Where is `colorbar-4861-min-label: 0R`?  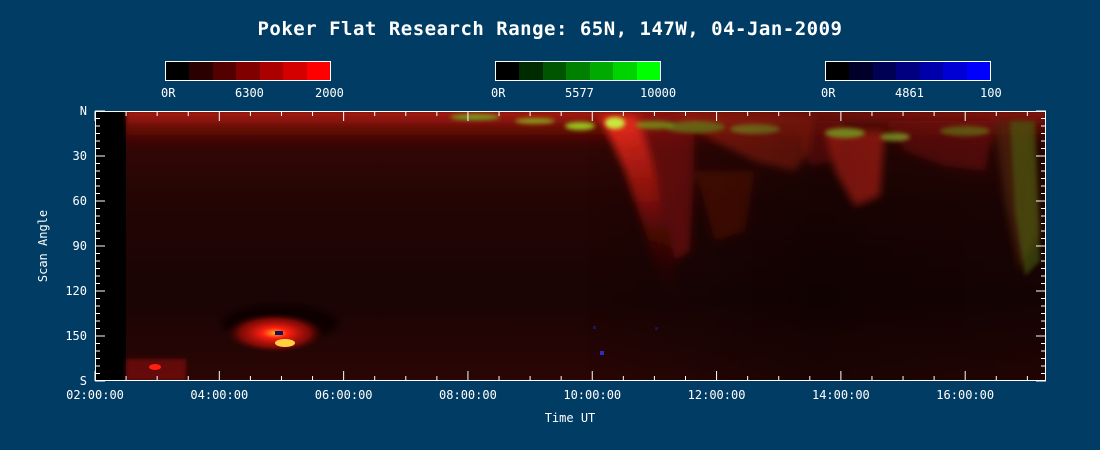
colorbar-4861-min-label: 0R is located at coordinates (828, 93).